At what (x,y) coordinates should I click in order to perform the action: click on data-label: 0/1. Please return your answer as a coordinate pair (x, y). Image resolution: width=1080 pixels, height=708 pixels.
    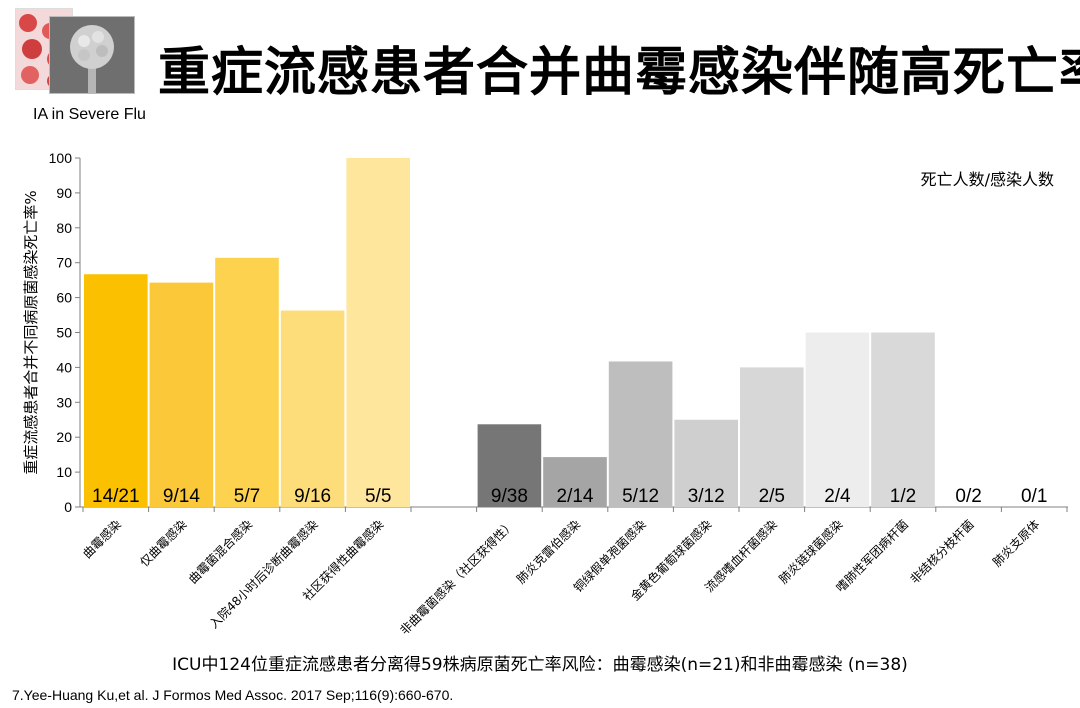
    Looking at the image, I should click on (1034, 496).